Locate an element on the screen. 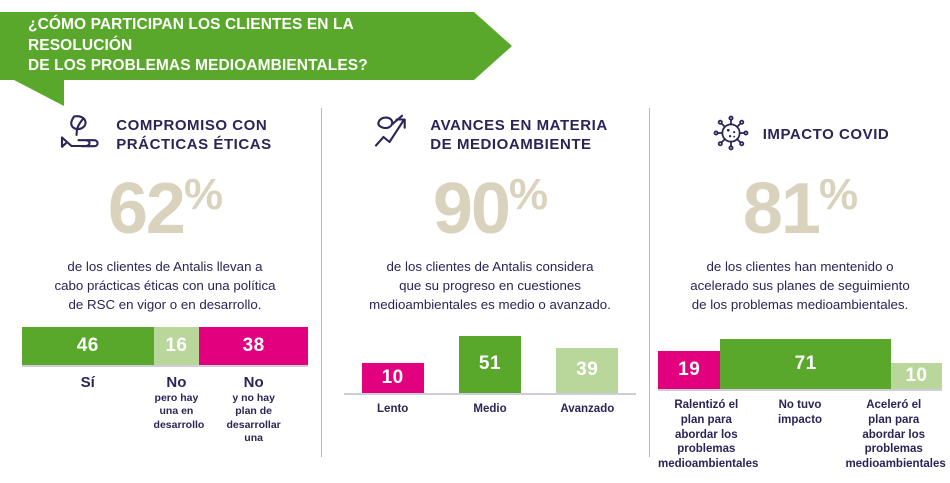 This screenshot has height=483, width=950. chart-2-baseline is located at coordinates (490, 393).